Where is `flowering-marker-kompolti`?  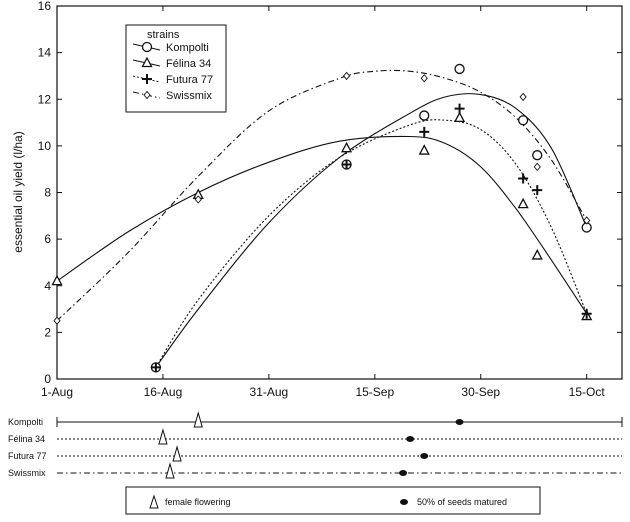
flowering-marker-kompolti is located at coordinates (198, 419).